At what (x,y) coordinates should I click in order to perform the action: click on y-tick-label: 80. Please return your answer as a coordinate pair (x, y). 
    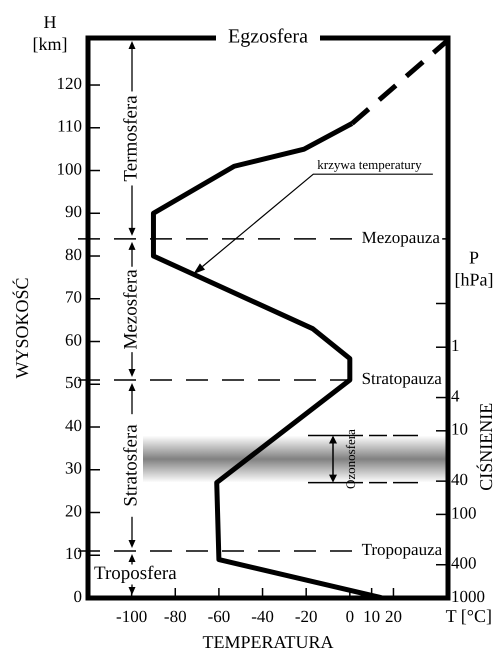
    Looking at the image, I should click on (73, 254).